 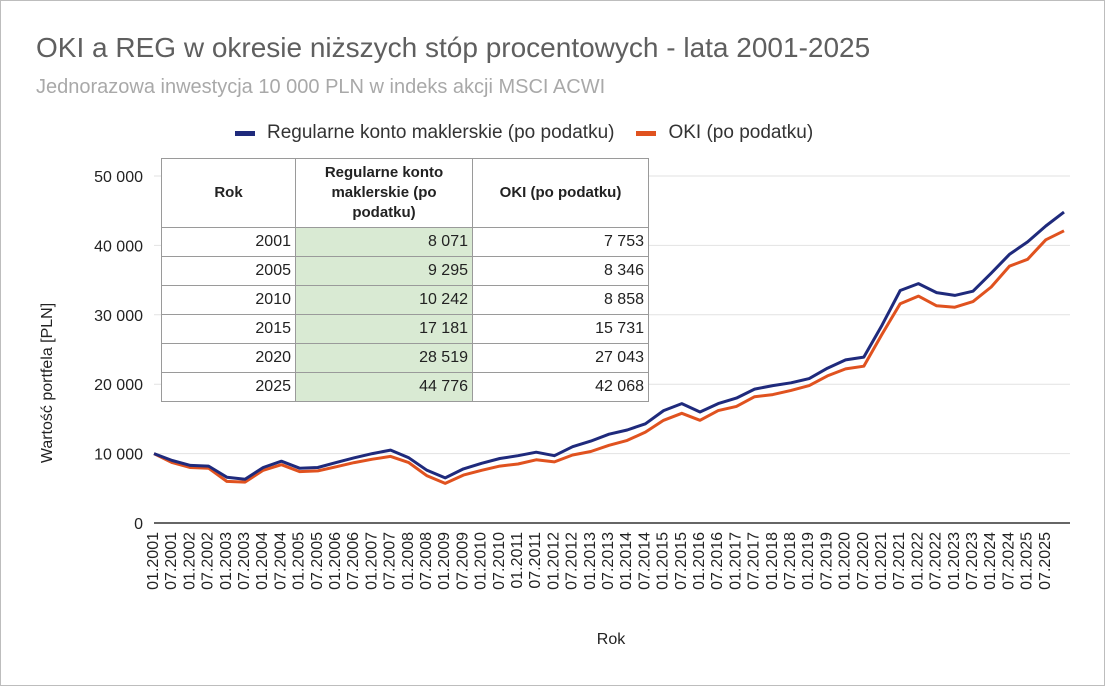 What do you see at coordinates (390, 561) in the screenshot?
I see `x-tick-label: 07.2007` at bounding box center [390, 561].